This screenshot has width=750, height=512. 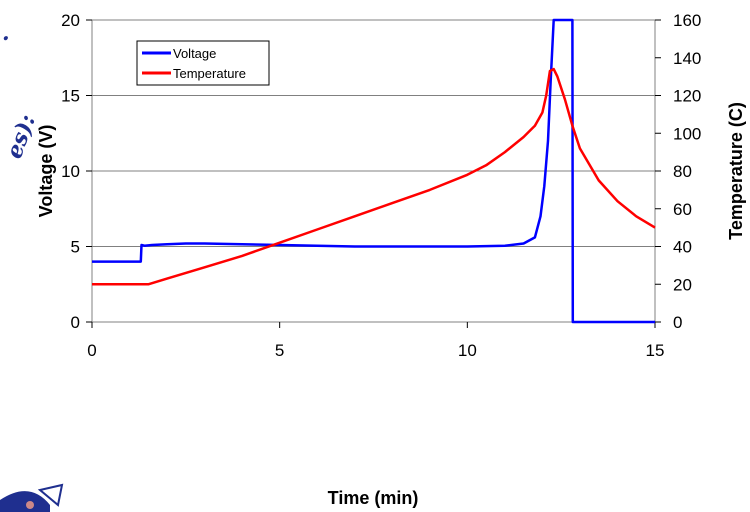 What do you see at coordinates (682, 209) in the screenshot?
I see `y2-tick-label-3: 60` at bounding box center [682, 209].